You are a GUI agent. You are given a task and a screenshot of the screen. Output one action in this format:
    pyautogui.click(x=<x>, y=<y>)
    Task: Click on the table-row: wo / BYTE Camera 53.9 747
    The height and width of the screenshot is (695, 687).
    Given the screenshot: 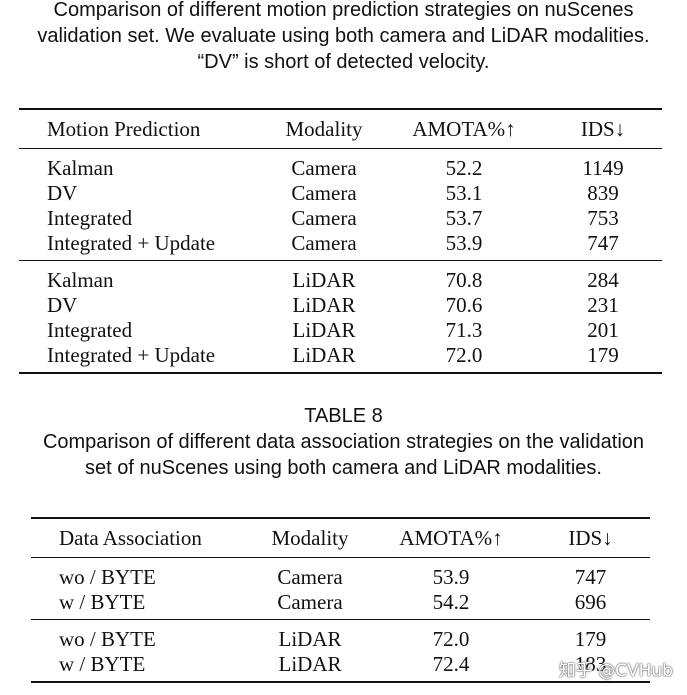 What is the action you would take?
    pyautogui.click(x=340, y=574)
    